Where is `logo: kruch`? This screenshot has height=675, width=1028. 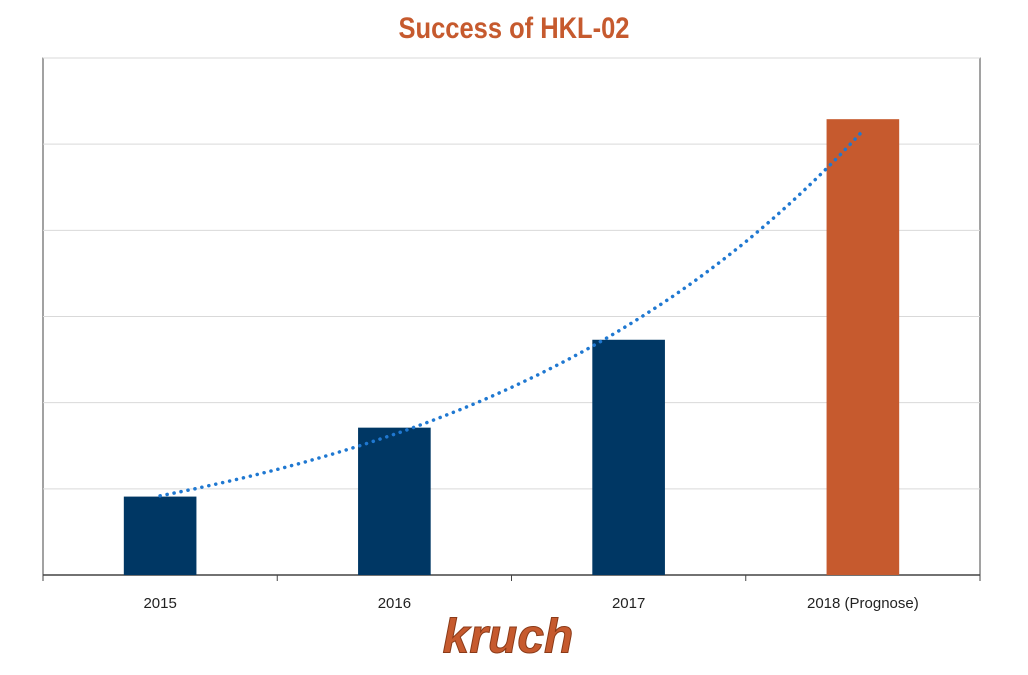
logo: kruch is located at coordinates (508, 637).